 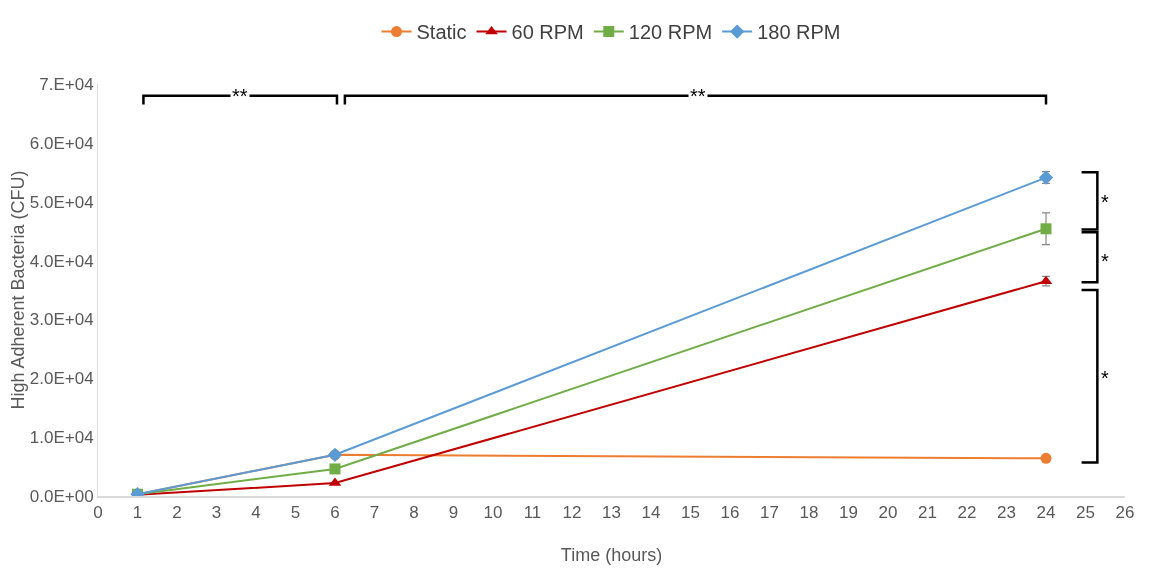 What do you see at coordinates (799, 32) in the screenshot?
I see `legend-label: 180 RPM` at bounding box center [799, 32].